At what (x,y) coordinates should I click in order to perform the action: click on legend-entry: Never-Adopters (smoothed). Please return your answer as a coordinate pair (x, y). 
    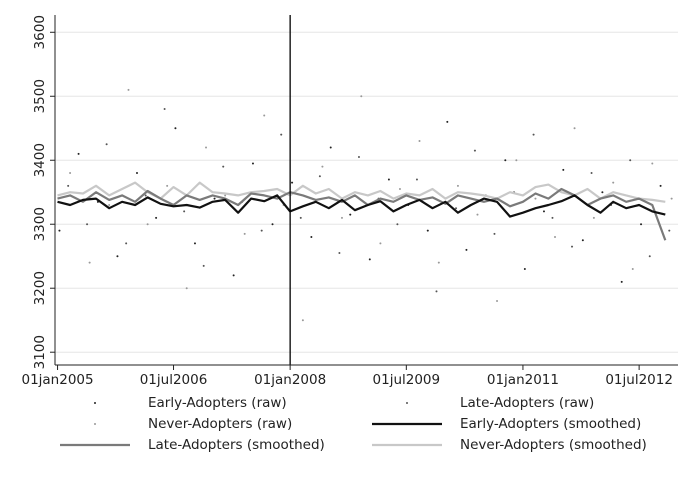
    Looking at the image, I should click on (509, 445).